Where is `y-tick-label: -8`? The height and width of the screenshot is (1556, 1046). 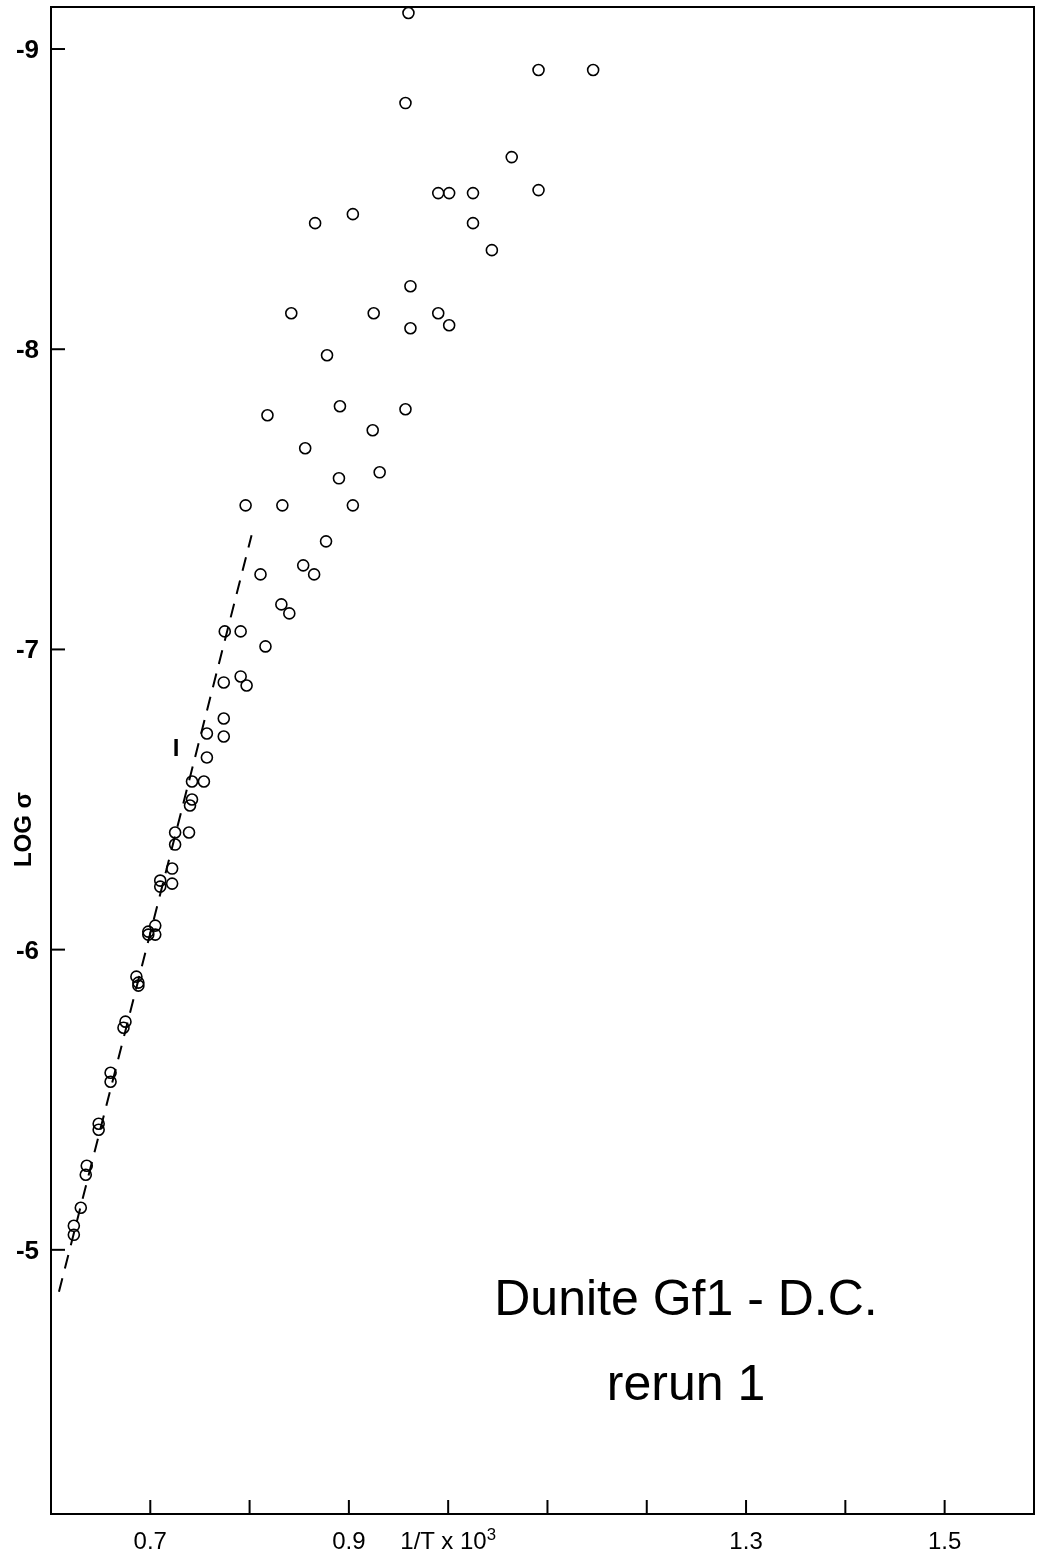 y-tick-label: -8 is located at coordinates (27, 349).